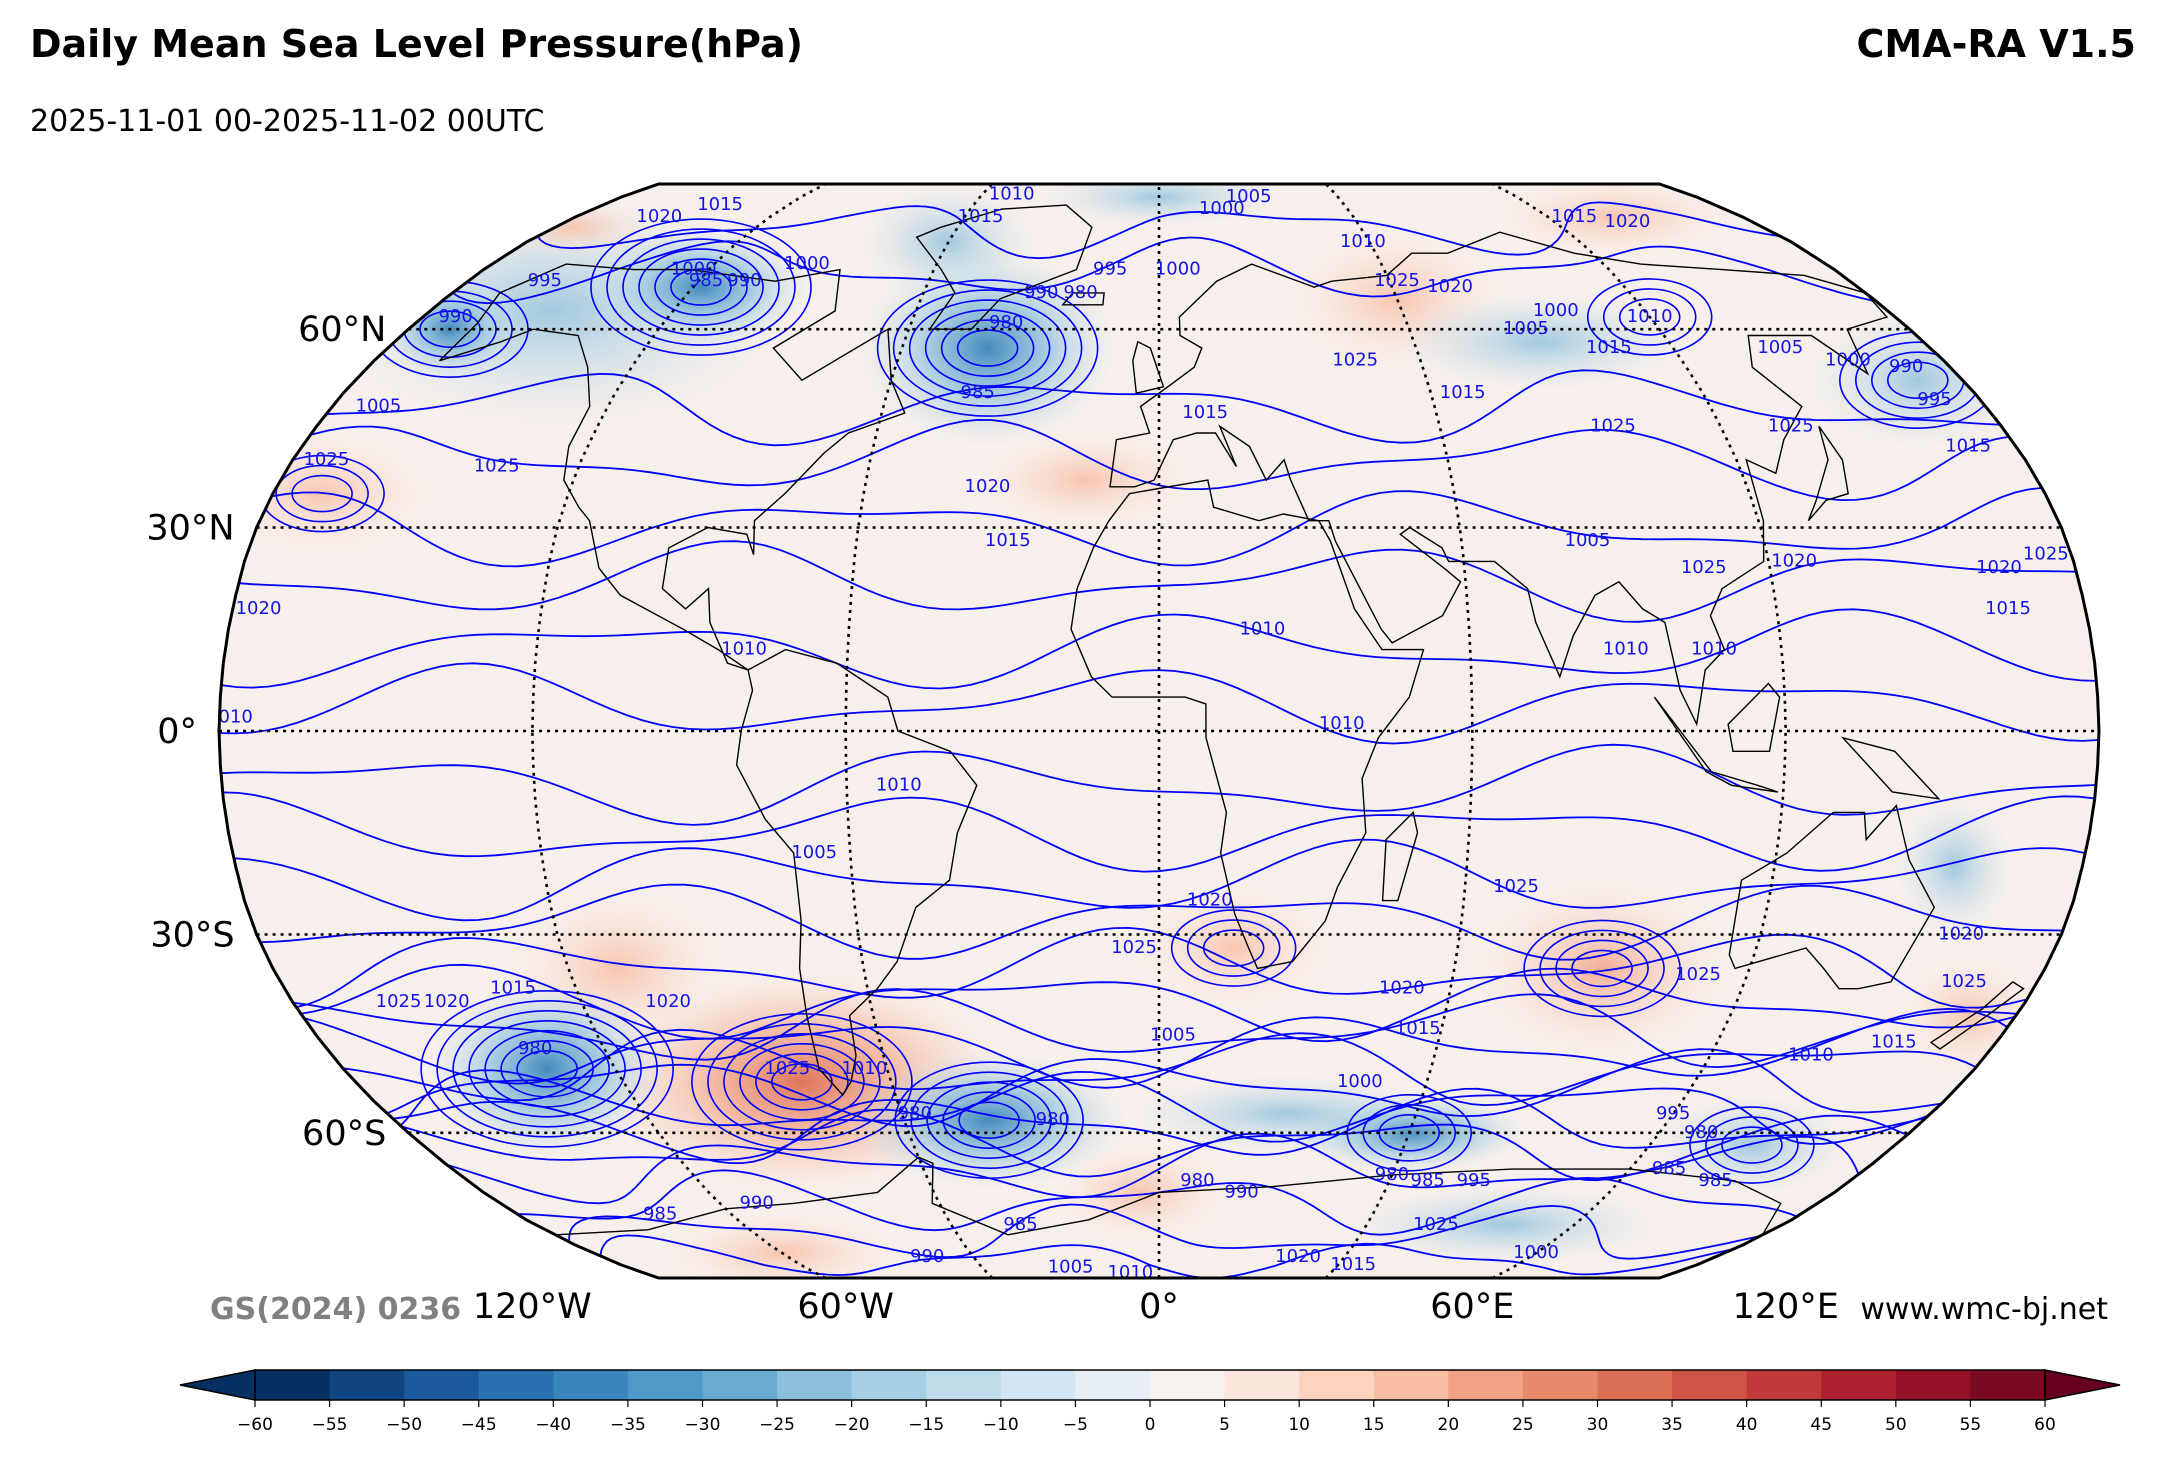 The height and width of the screenshot is (1473, 2166). I want to click on colorbar-tick-label: 40, so click(1747, 1425).